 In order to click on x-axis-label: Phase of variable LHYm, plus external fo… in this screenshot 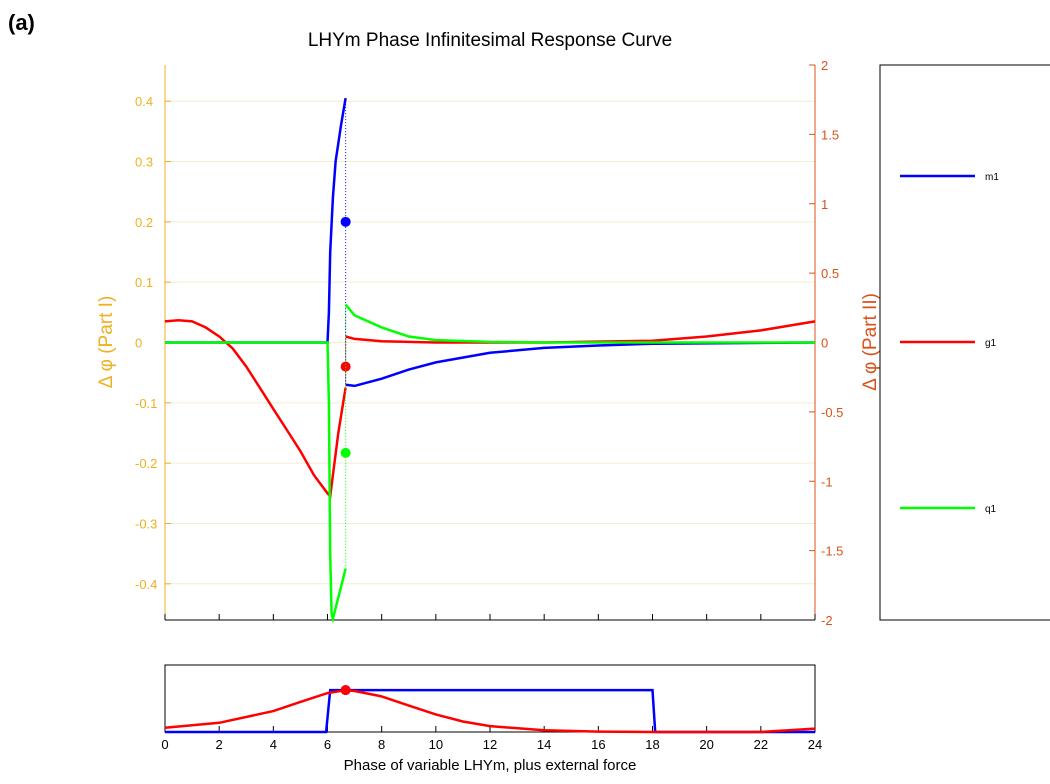, I will do `click(490, 765)`.